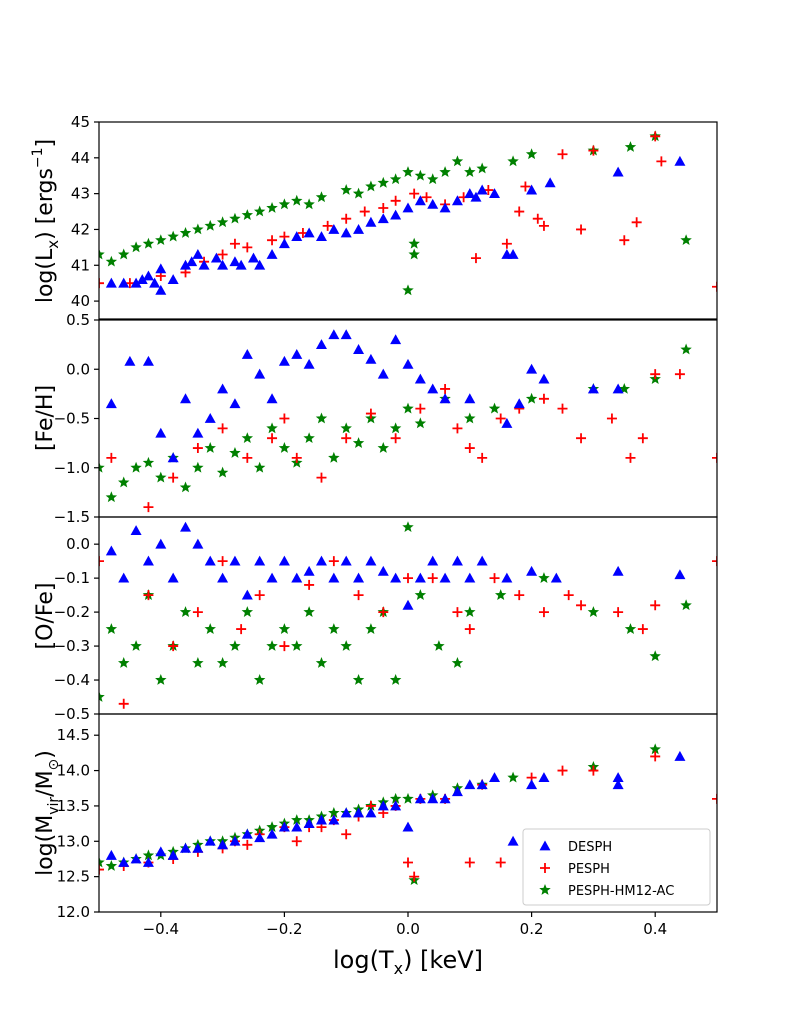  What do you see at coordinates (616, 867) in the screenshot?
I see `legend: DESPH PESPH PESPH-HM12-AC` at bounding box center [616, 867].